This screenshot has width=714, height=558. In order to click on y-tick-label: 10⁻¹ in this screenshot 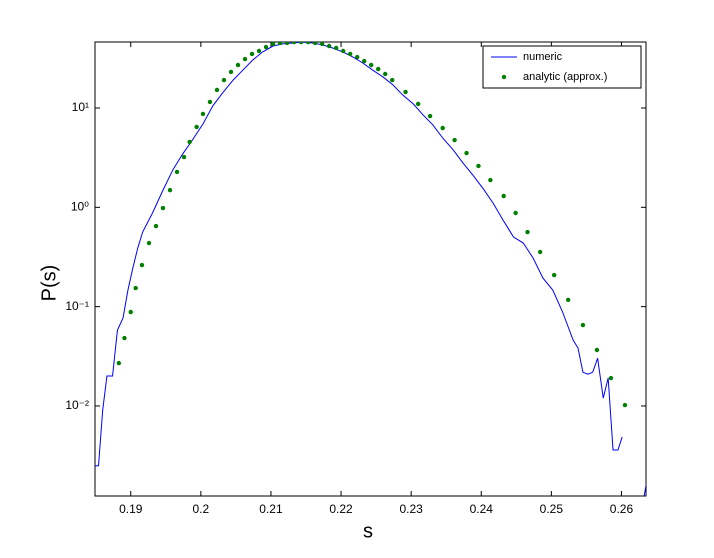, I will do `click(77, 306)`.